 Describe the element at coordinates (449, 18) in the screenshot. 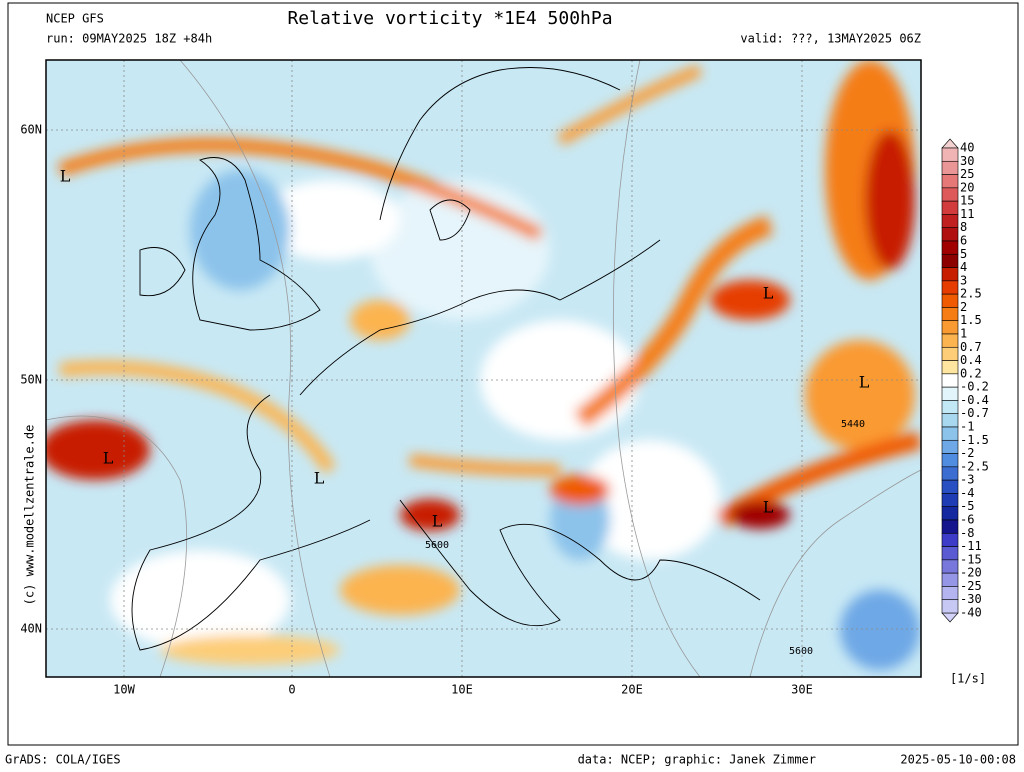

I see `map-title: Relative vorticity *1E4 500hPa` at that location.